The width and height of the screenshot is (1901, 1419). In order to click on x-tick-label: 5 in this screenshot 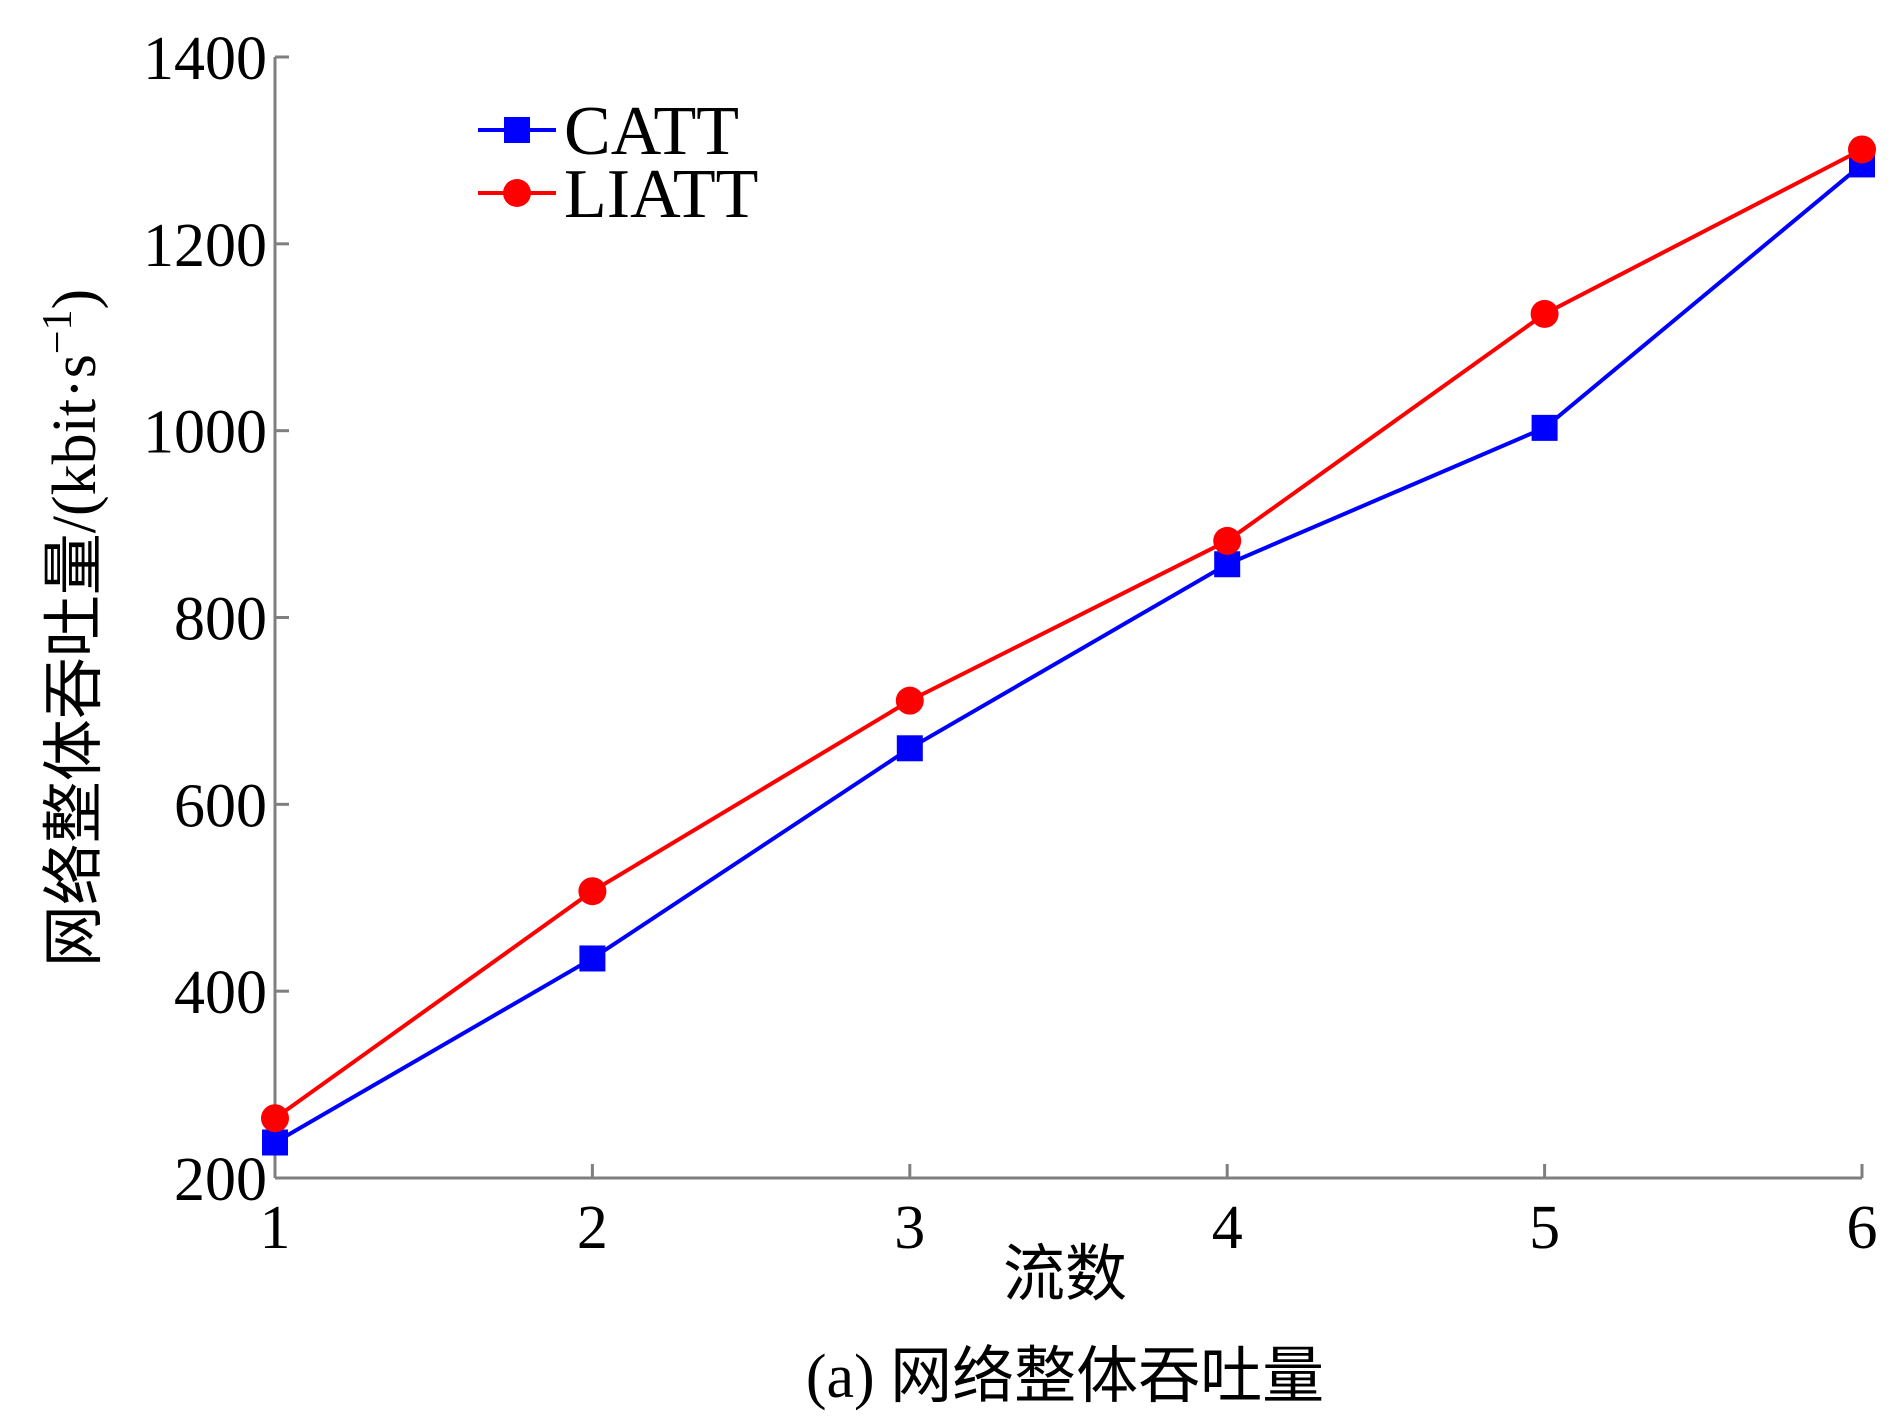, I will do `click(1544, 1228)`.